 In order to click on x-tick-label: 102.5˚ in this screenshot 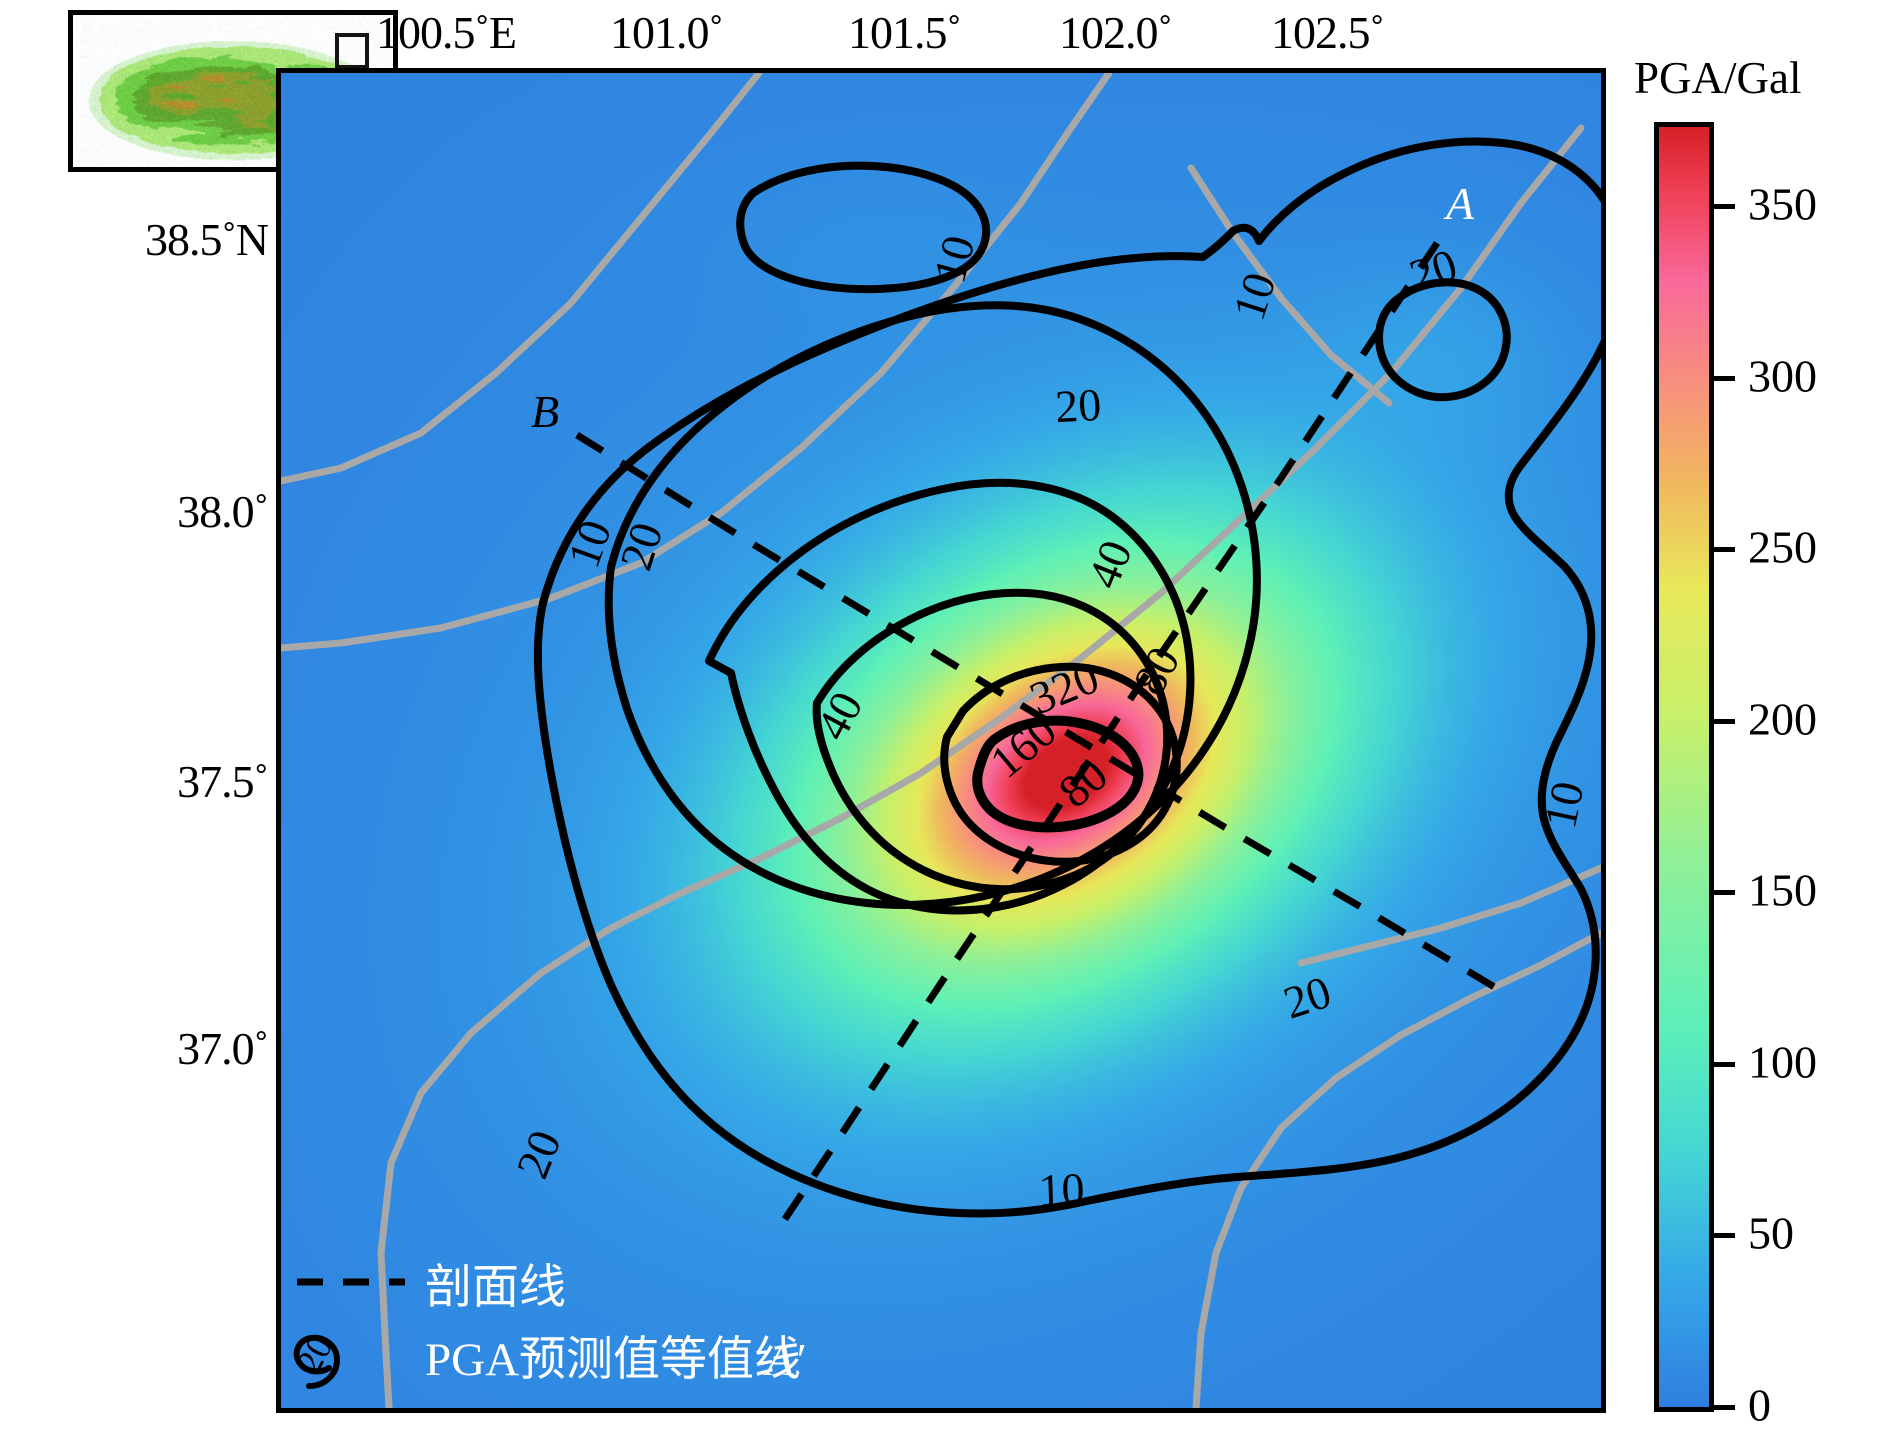, I will do `click(1328, 32)`.